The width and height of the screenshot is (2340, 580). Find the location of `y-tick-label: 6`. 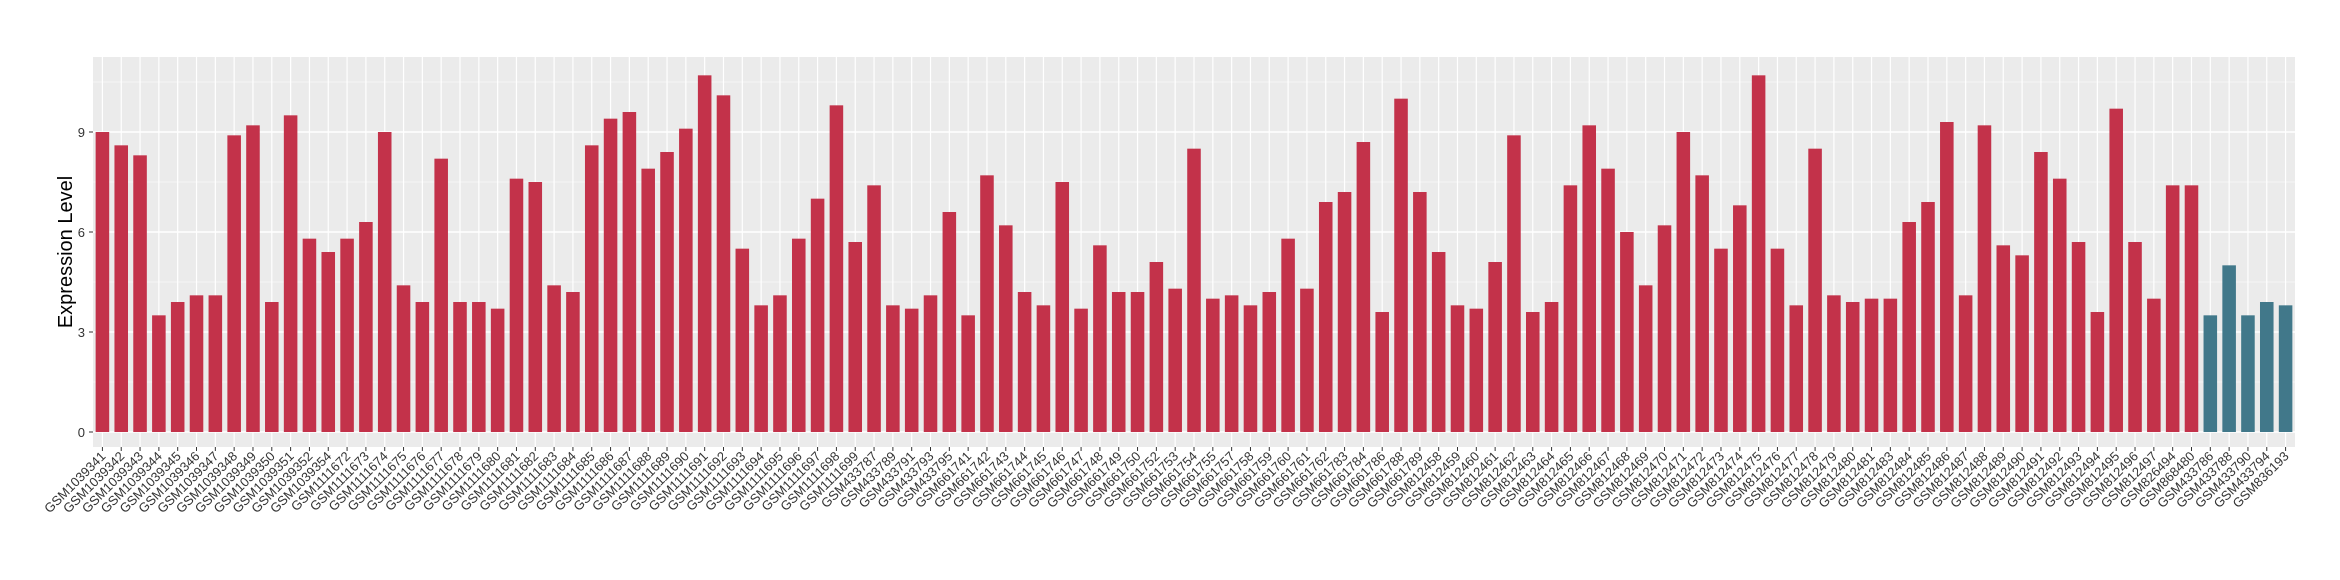

y-tick-label: 6 is located at coordinates (81, 232).